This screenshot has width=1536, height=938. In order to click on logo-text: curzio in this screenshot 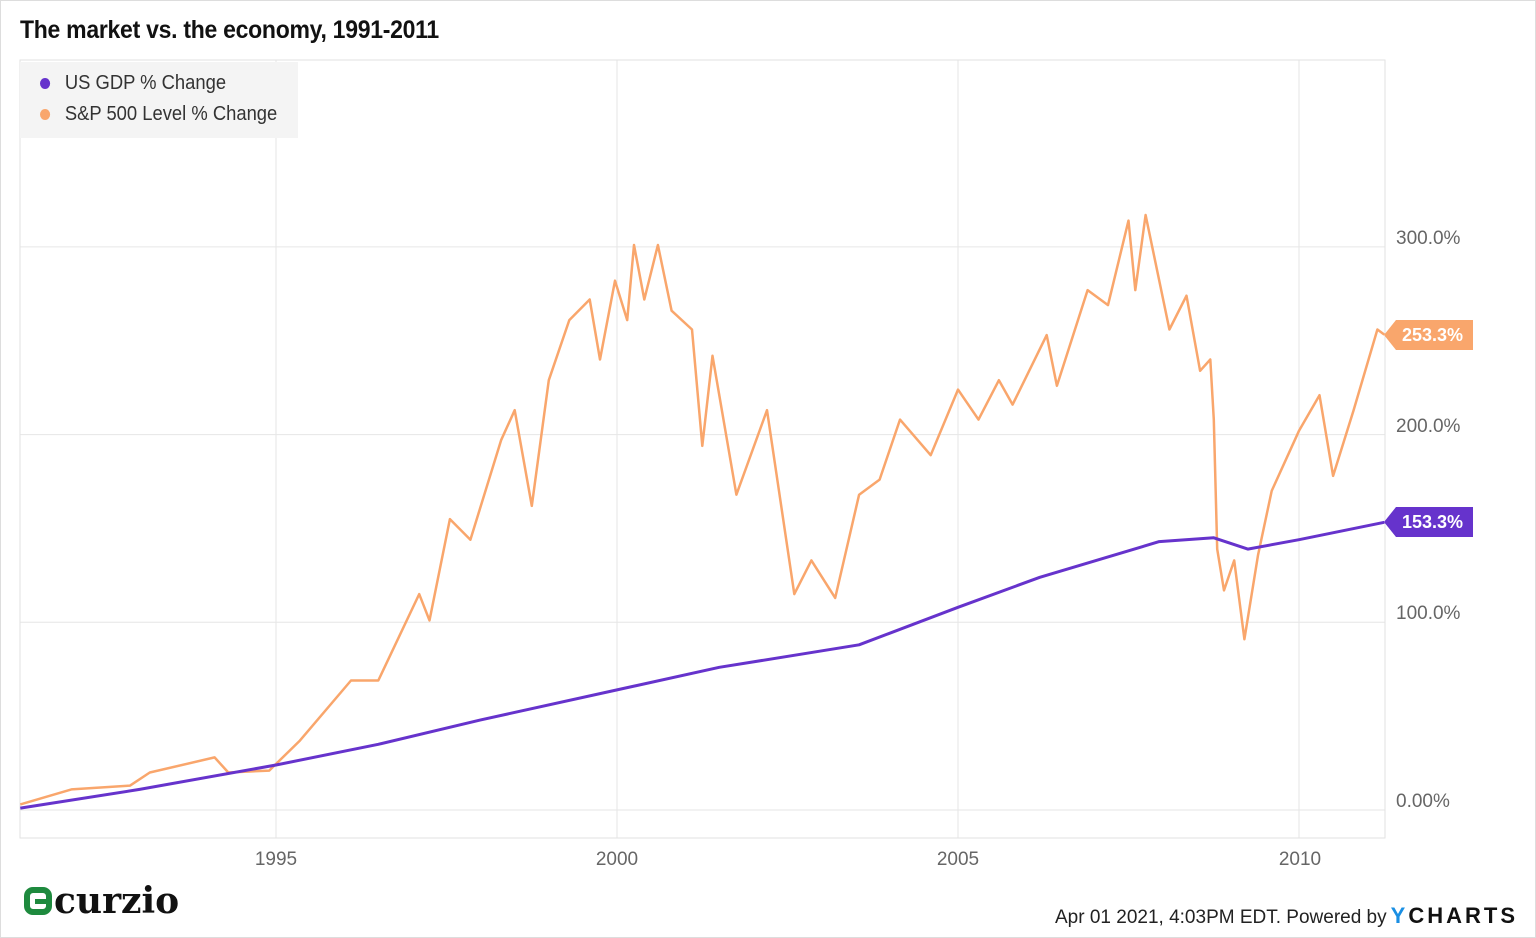, I will do `click(117, 901)`.